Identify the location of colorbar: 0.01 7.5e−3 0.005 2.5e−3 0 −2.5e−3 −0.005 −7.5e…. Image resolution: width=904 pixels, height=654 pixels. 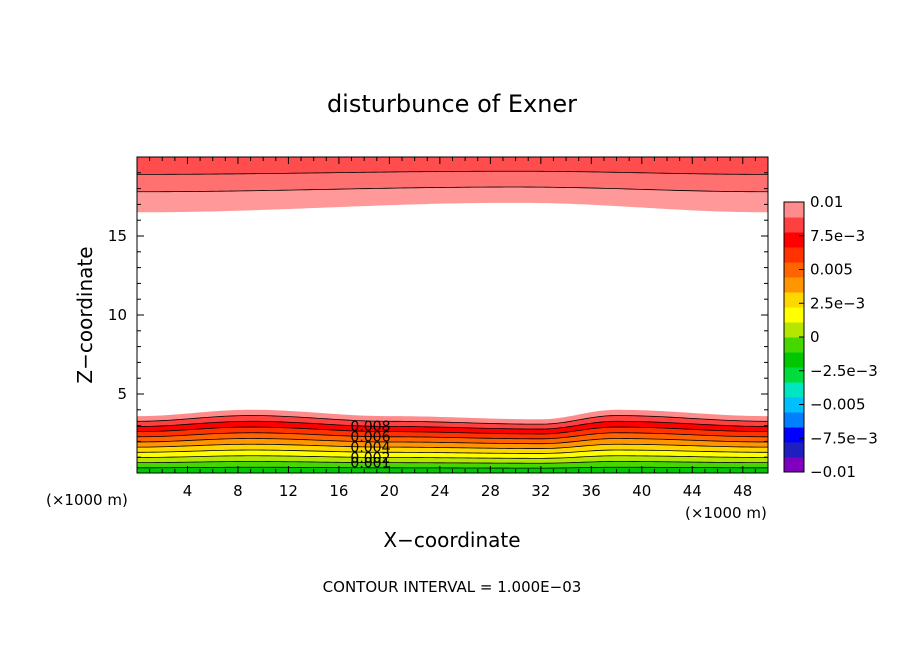
(830, 337).